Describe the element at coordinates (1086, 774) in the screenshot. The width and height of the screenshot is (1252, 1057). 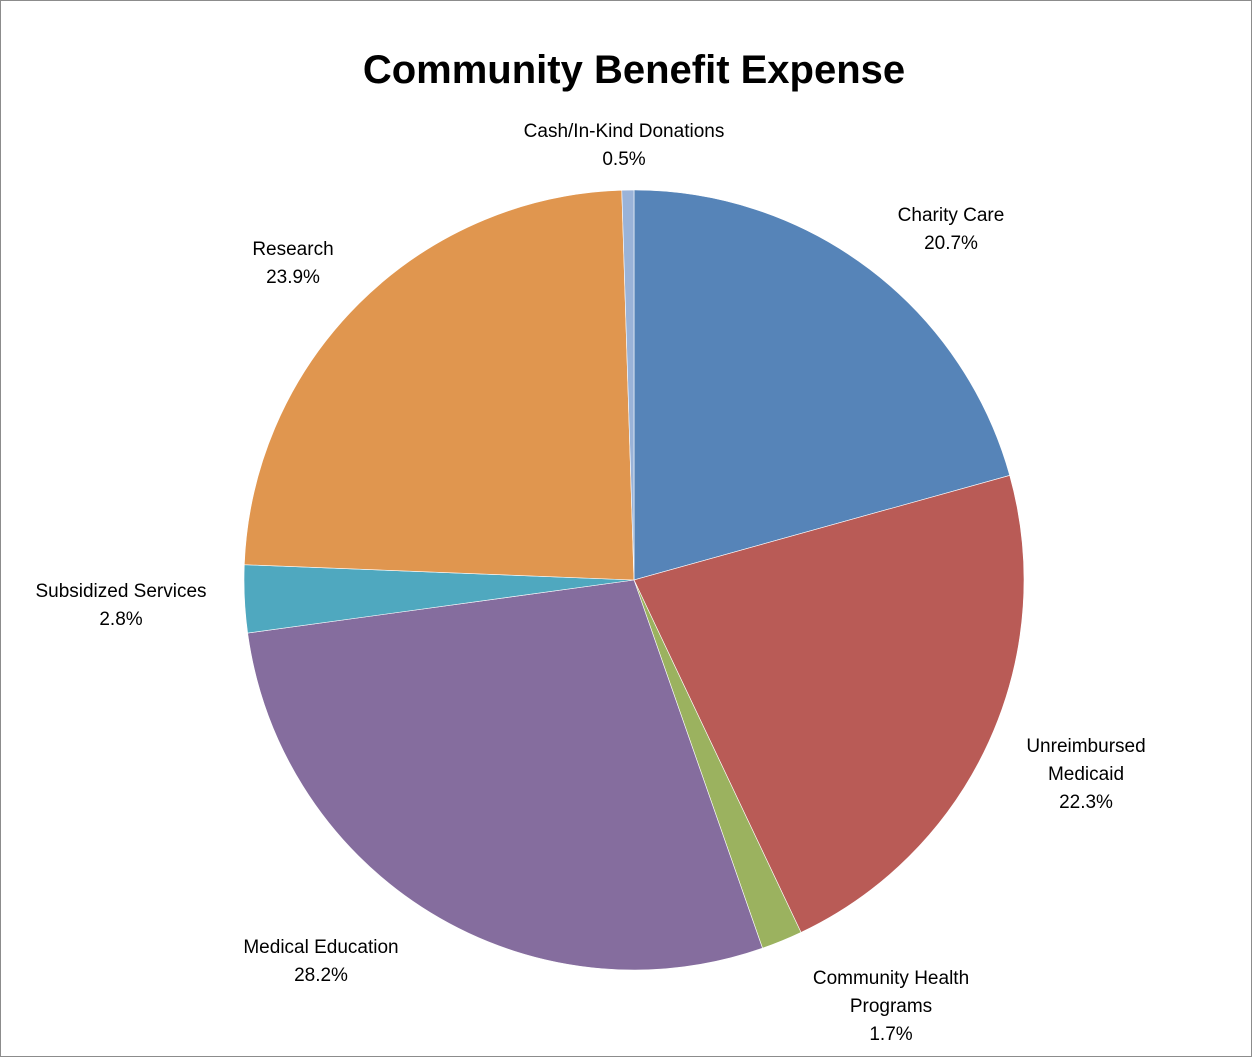
I see `slice-category-label: Medicaid` at that location.